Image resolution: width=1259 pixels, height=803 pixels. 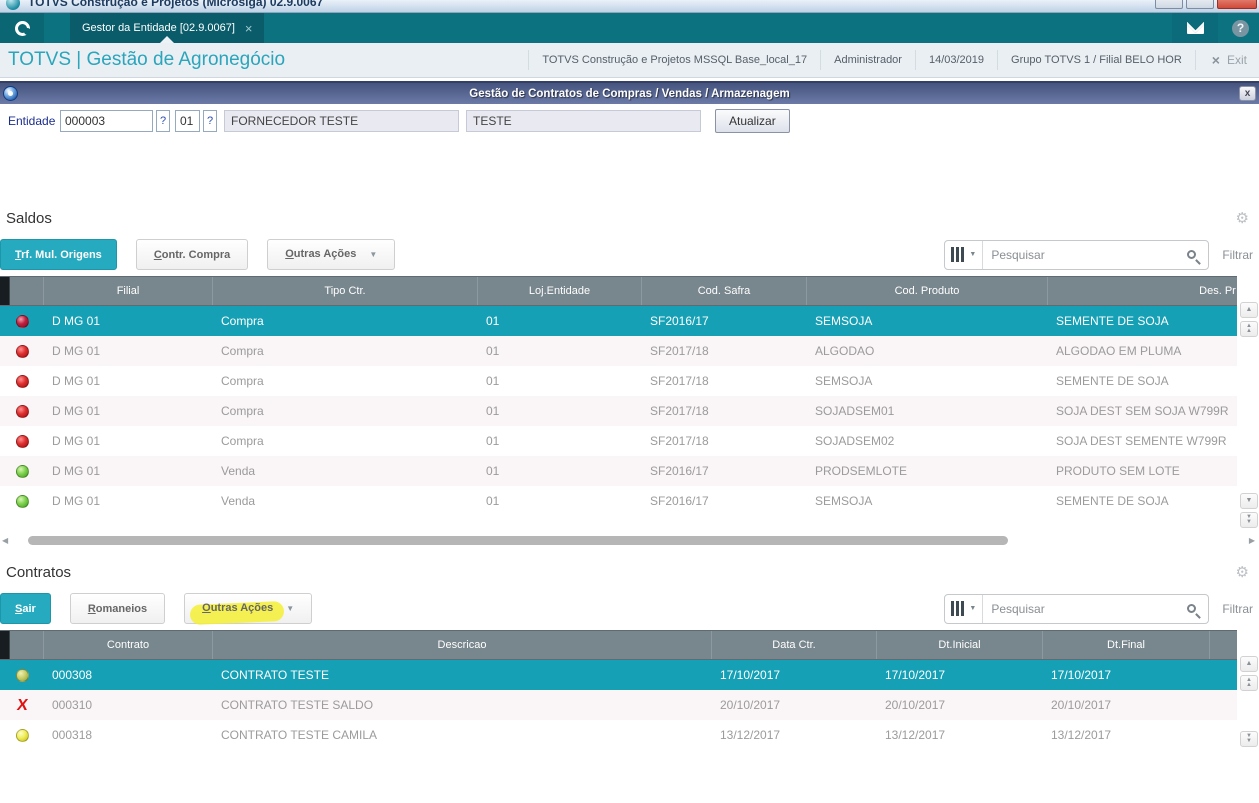 I want to click on outras-acoes-label: Outras Ações, so click(x=321, y=254).